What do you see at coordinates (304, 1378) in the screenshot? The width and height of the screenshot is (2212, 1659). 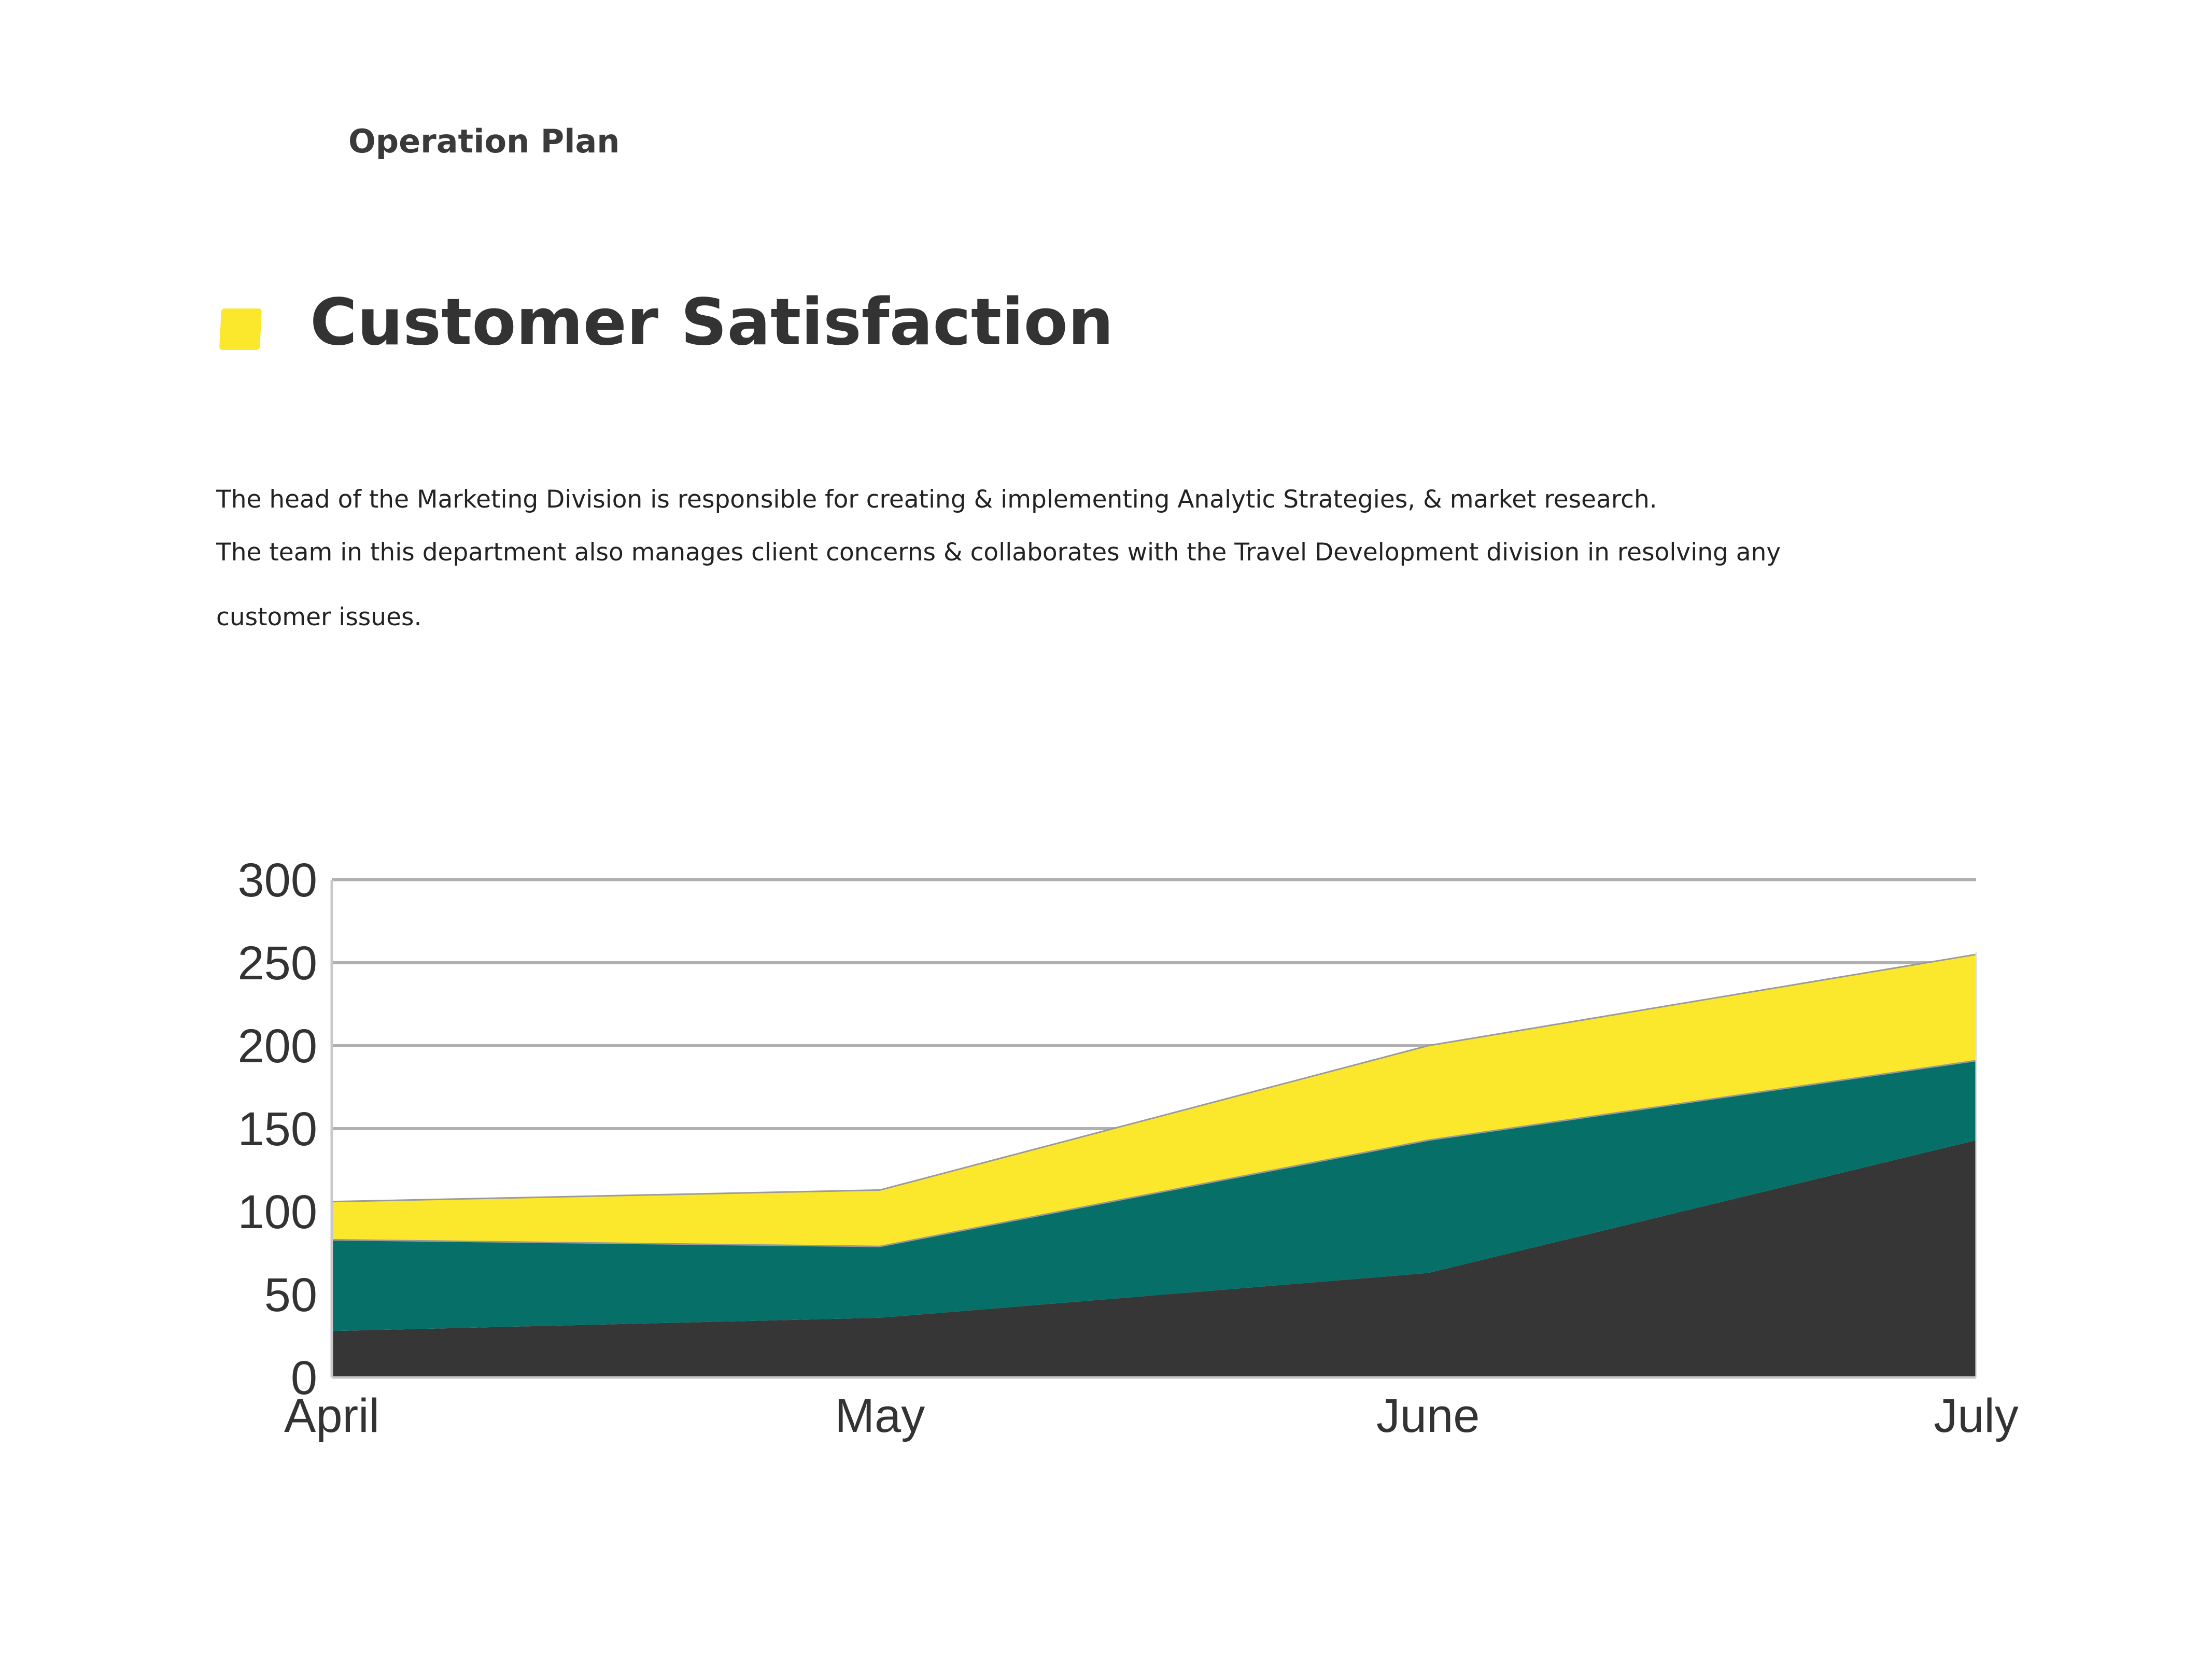 I see `y-tick-label-0: 0` at bounding box center [304, 1378].